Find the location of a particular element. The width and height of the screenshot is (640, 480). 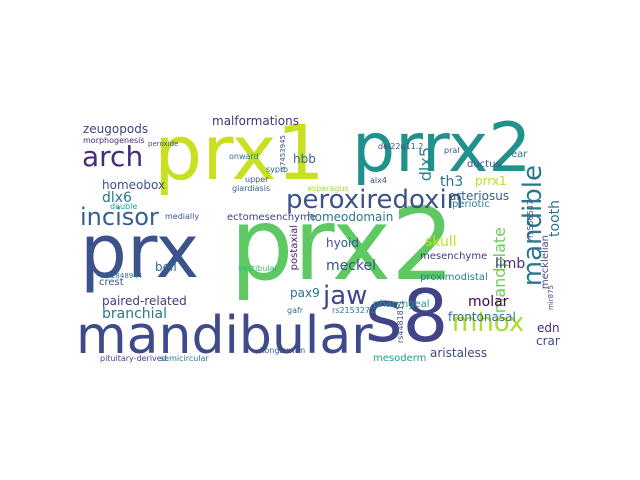

word-ear: ductus is located at coordinates (484, 164).